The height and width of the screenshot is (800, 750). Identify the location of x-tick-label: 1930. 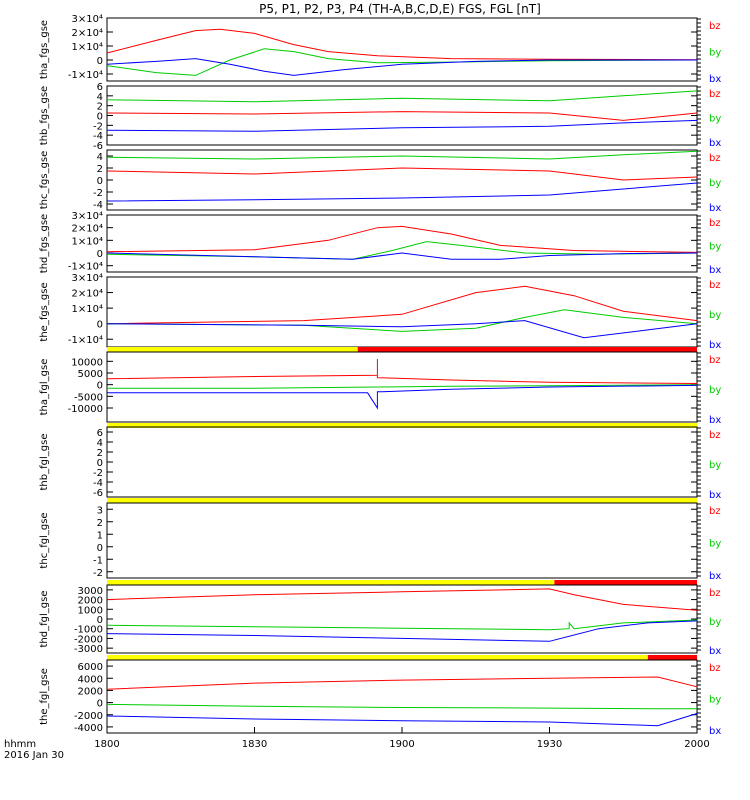
(549, 744).